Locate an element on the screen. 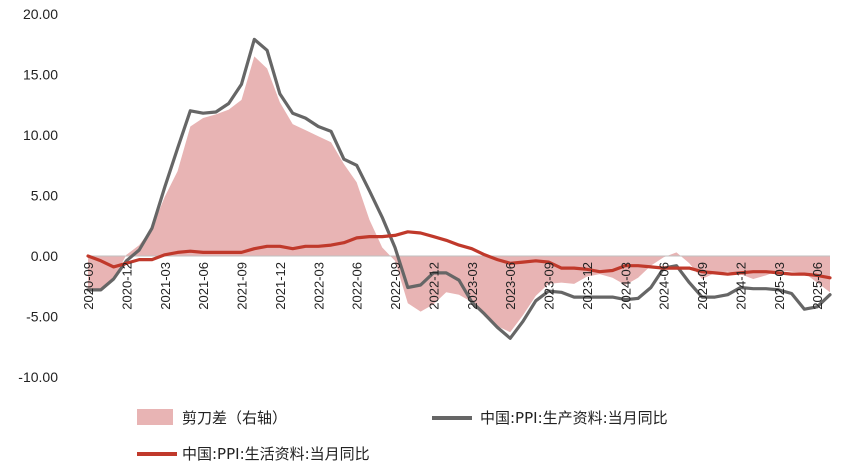 The width and height of the screenshot is (850, 472). legend-label-ppi-consumer: 中国:PPI:生活资料:当月同比 is located at coordinates (276, 454).